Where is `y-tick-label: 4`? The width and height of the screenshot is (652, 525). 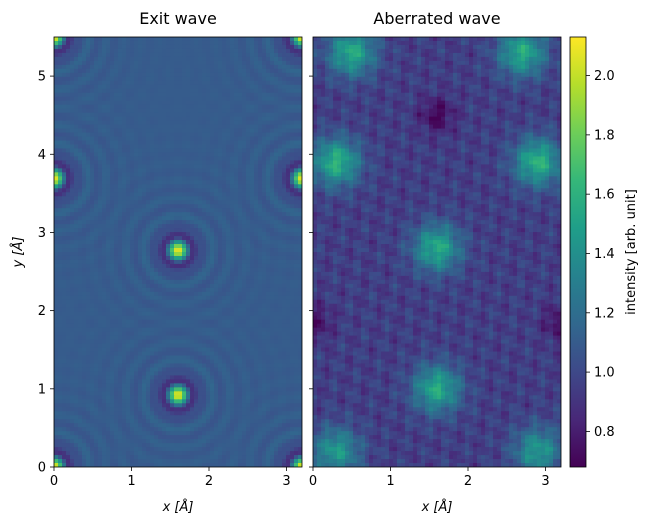
y-tick-label: 4 is located at coordinates (42, 155).